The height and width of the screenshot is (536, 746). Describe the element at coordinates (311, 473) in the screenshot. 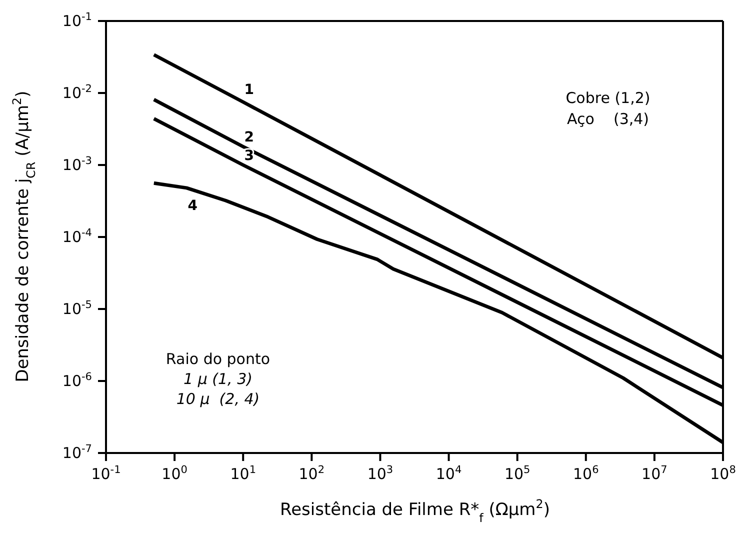

I see `x-tick-label: 10$^{2}$` at that location.